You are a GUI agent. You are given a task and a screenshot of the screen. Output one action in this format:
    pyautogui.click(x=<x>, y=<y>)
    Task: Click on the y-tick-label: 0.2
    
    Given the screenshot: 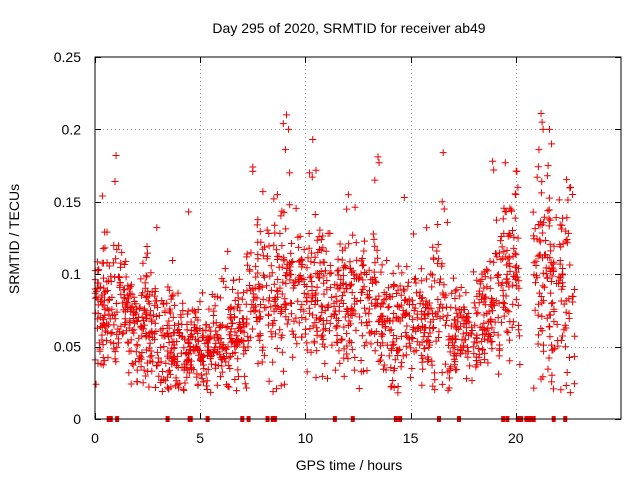 What is the action you would take?
    pyautogui.click(x=72, y=129)
    